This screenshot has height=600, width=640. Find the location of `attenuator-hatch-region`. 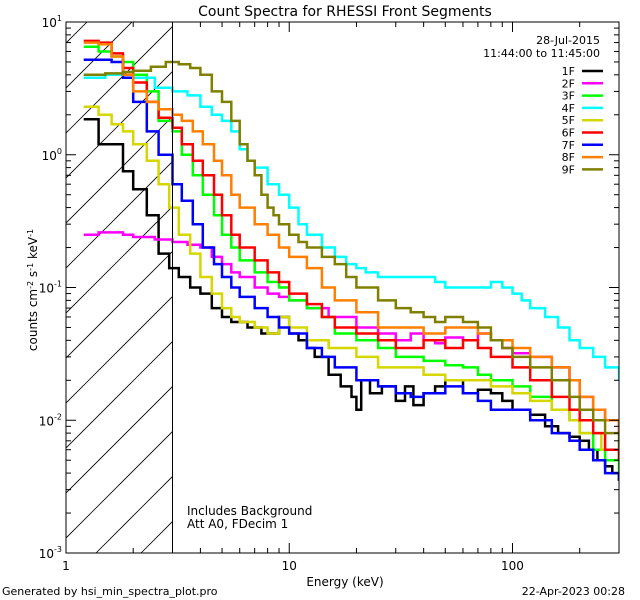

attenuator-hatch-region is located at coordinates (119, 287).